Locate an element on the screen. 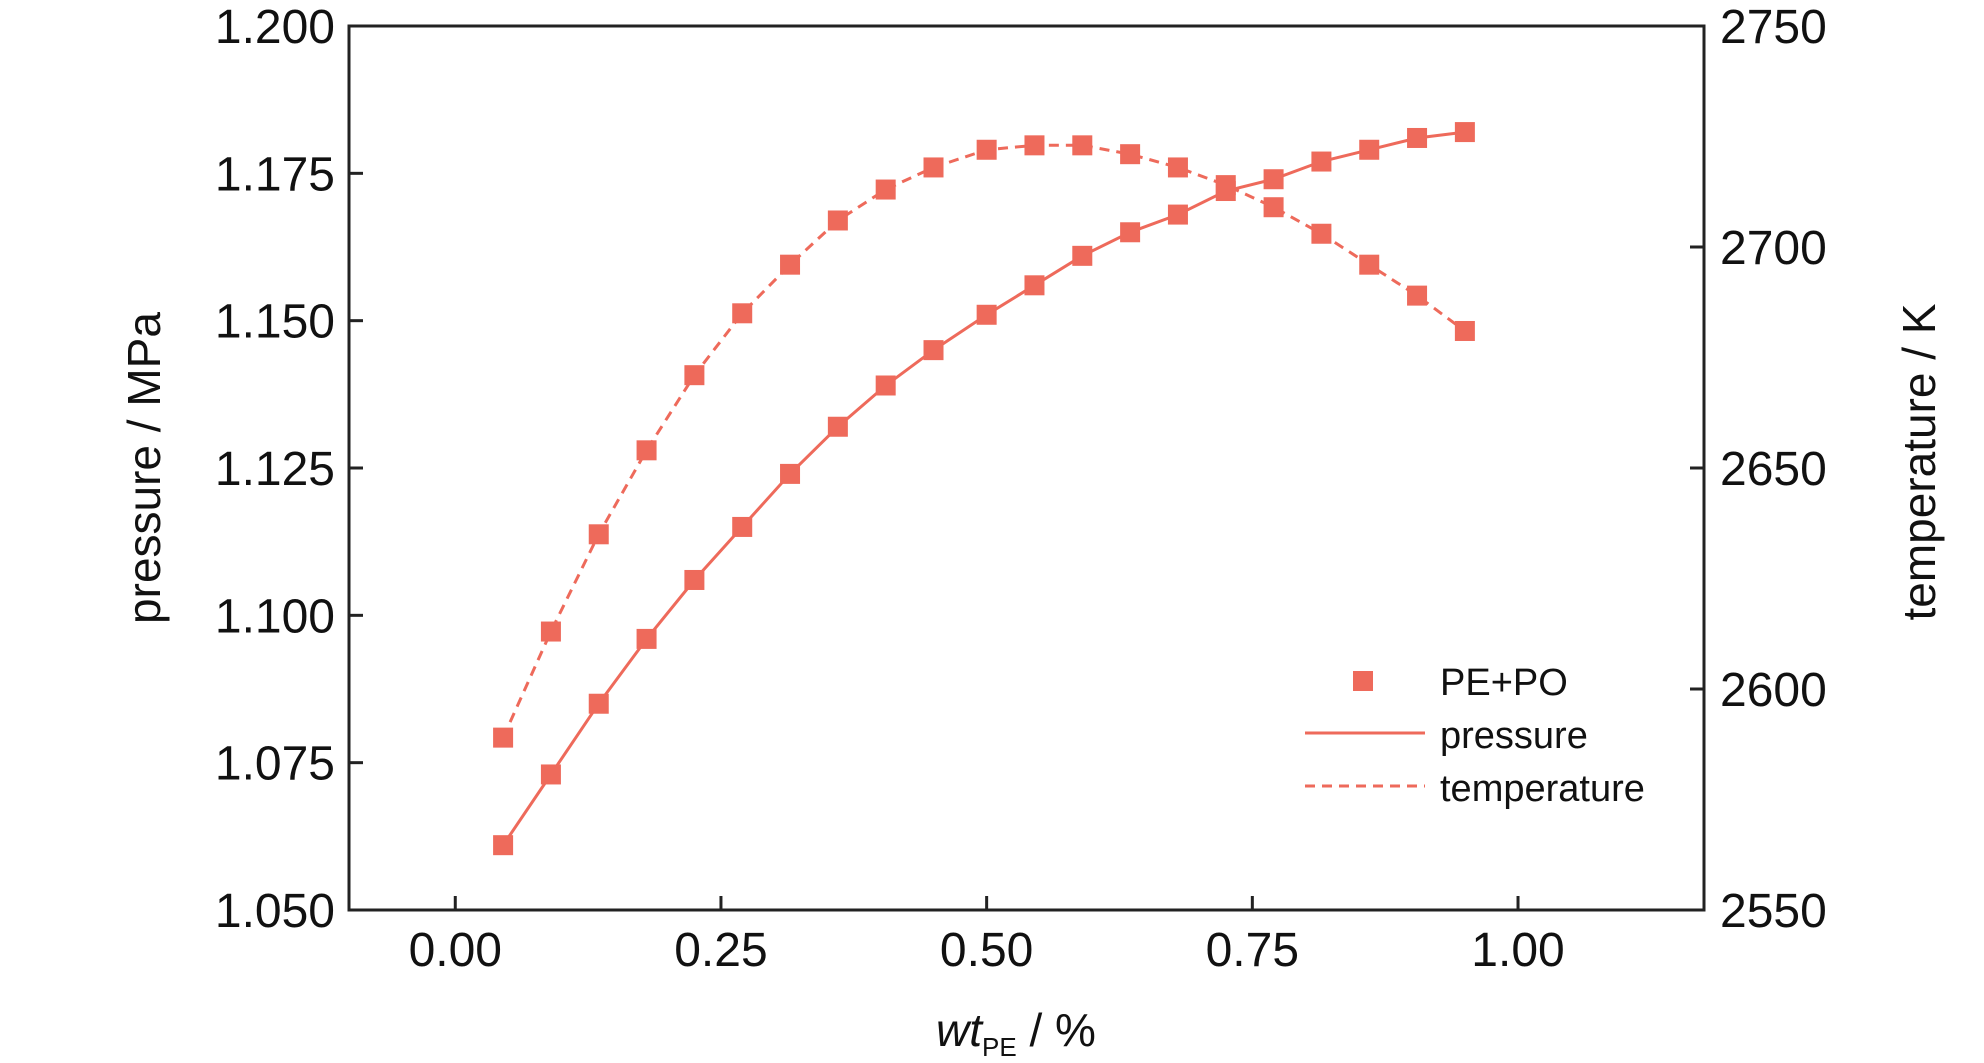 This screenshot has width=1984, height=1063. legend: PE+PO pressure temperature is located at coordinates (1475, 736).